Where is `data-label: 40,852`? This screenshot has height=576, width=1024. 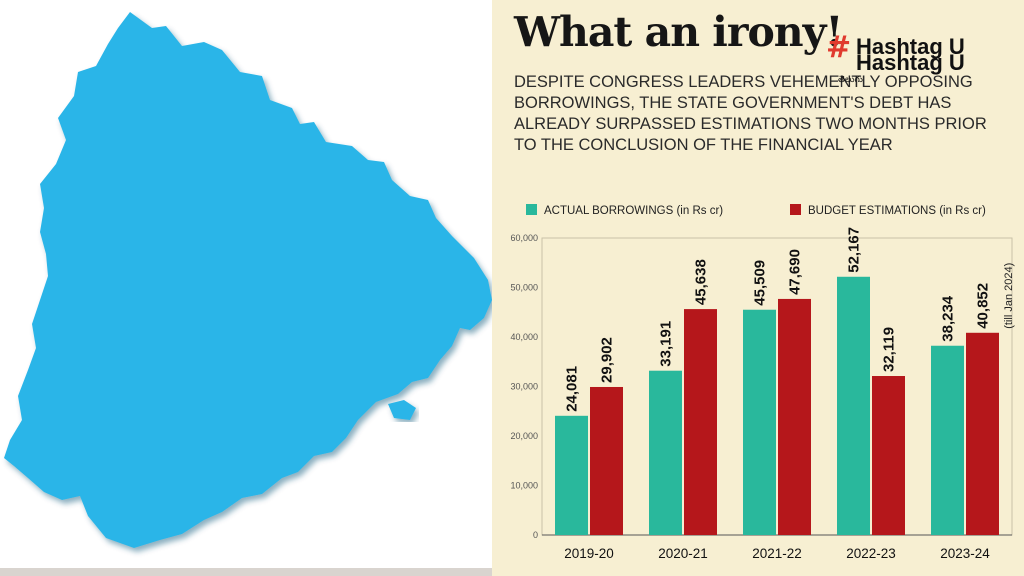
data-label: 40,852 is located at coordinates (983, 306).